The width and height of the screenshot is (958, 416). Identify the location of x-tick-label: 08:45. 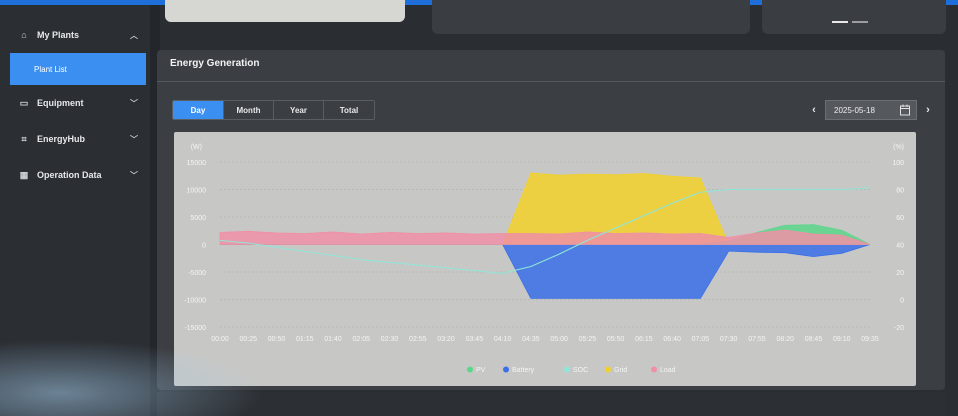
(814, 339).